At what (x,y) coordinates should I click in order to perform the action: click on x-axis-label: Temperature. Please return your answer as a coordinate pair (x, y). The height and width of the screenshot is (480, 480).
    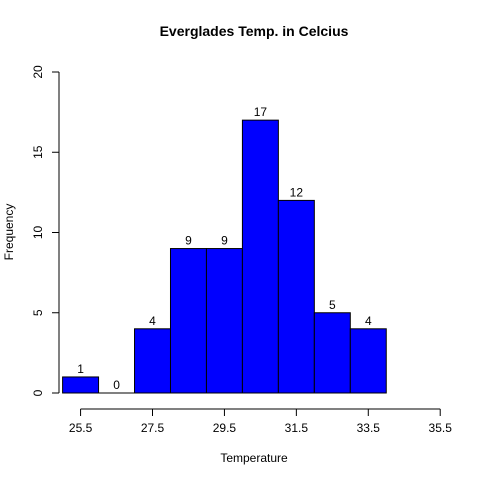
    Looking at the image, I should click on (254, 458).